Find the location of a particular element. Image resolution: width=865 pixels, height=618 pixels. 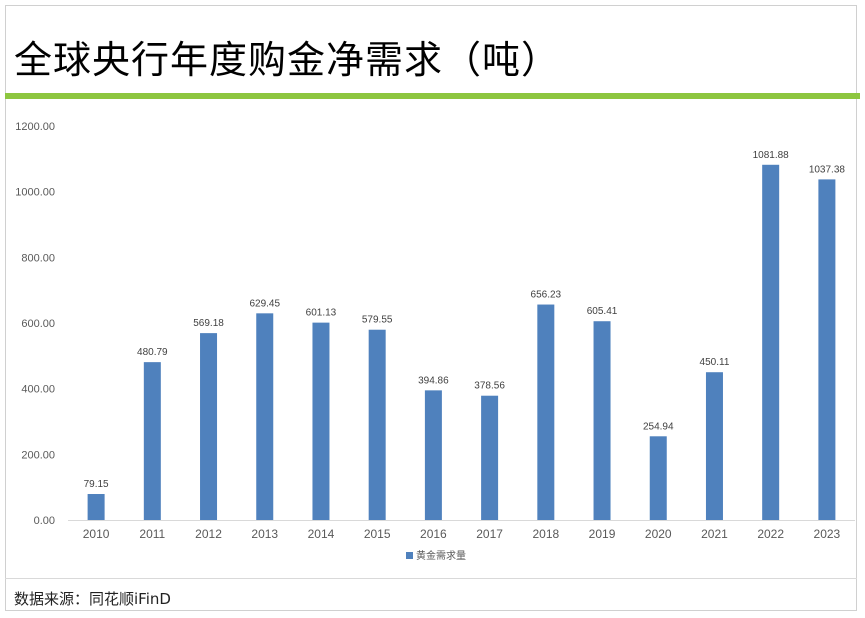

data-label-2012: 569.18 is located at coordinates (208, 323).